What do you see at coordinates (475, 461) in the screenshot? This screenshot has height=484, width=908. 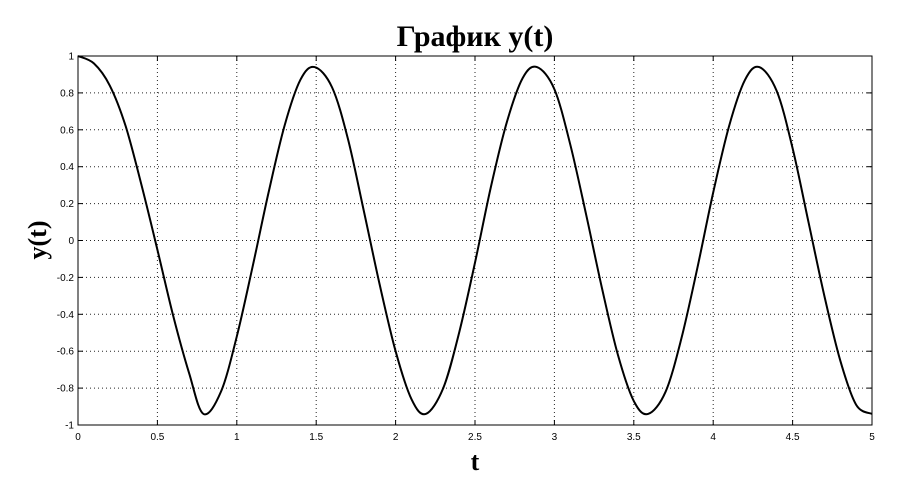 I see `x-axis-label: t` at bounding box center [475, 461].